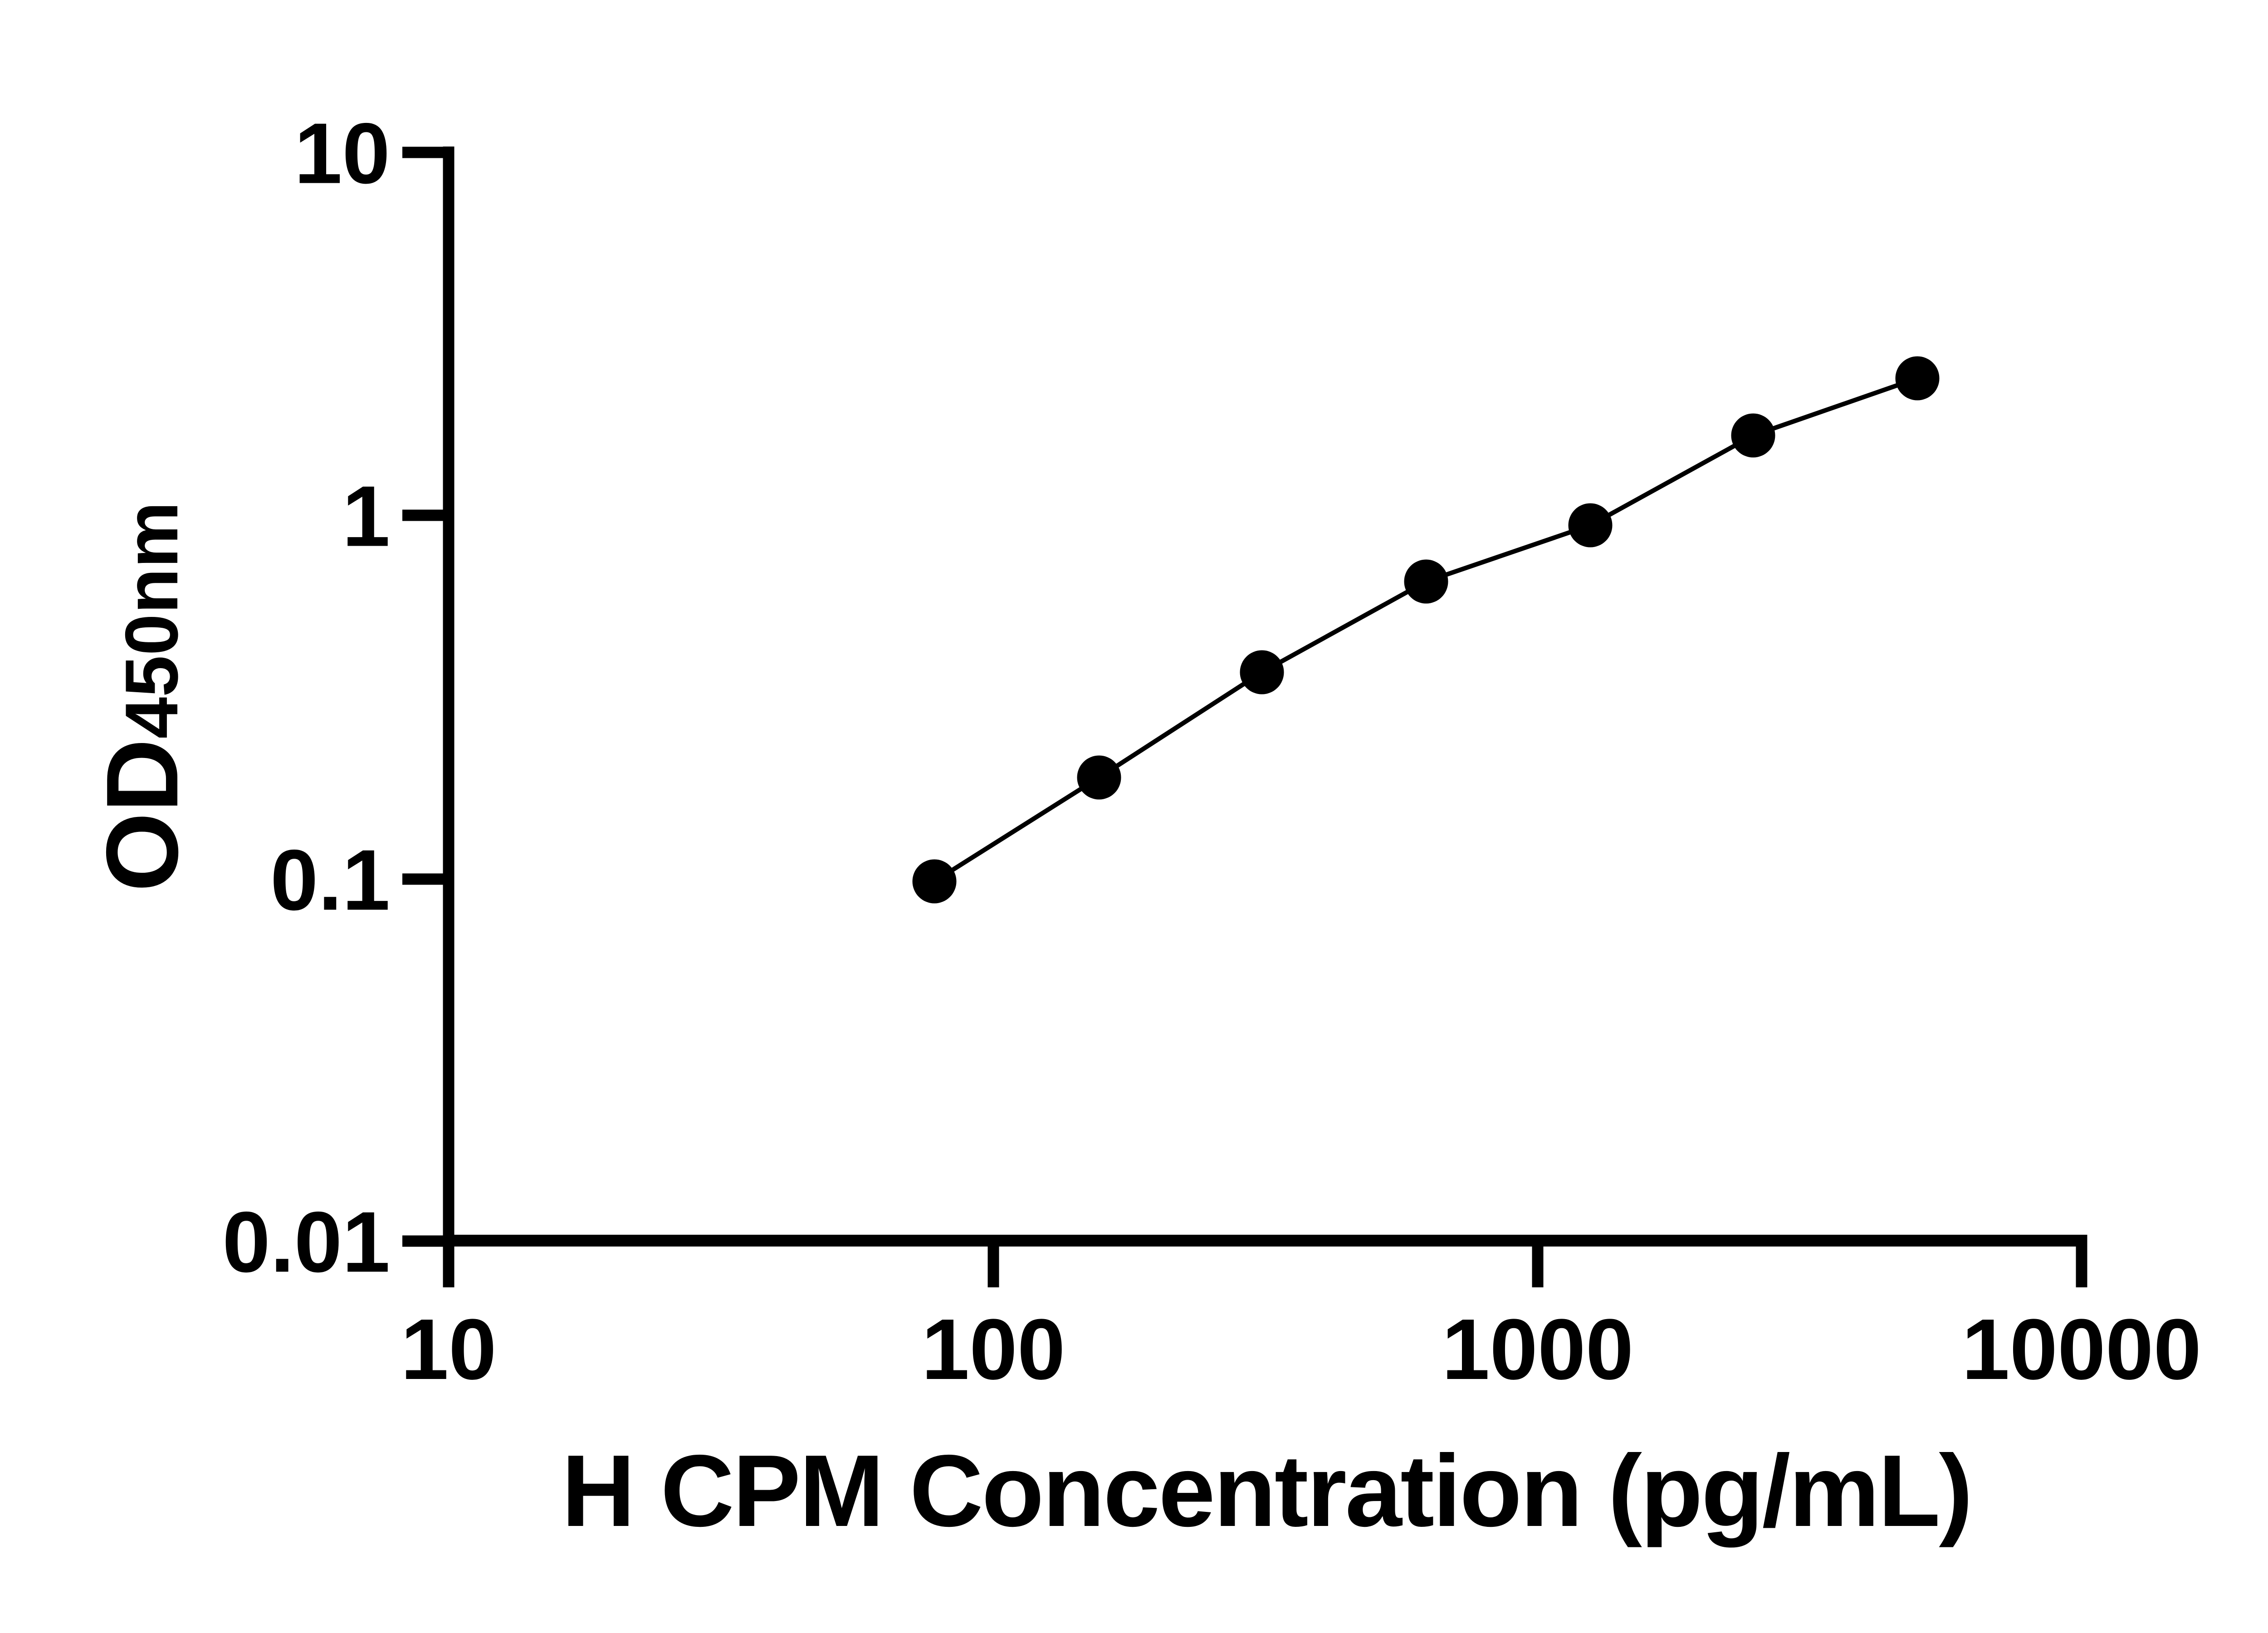 The height and width of the screenshot is (1633, 2268). What do you see at coordinates (2081, 1349) in the screenshot?
I see `svg-text: 10000` at bounding box center [2081, 1349].